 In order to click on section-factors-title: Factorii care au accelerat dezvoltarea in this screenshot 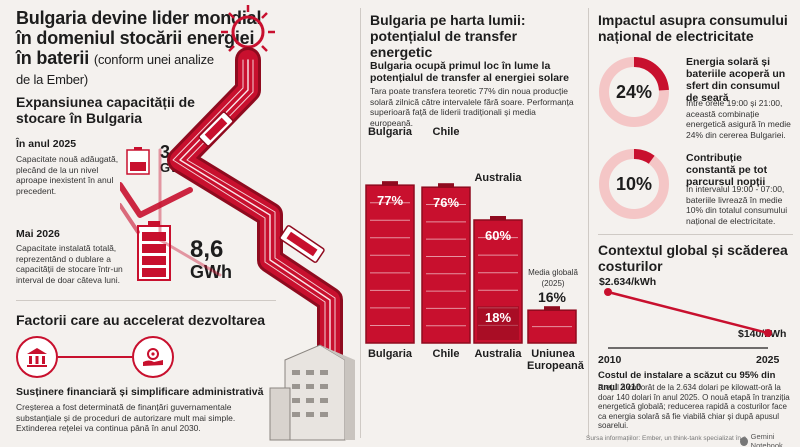, I will do `click(141, 320)`.